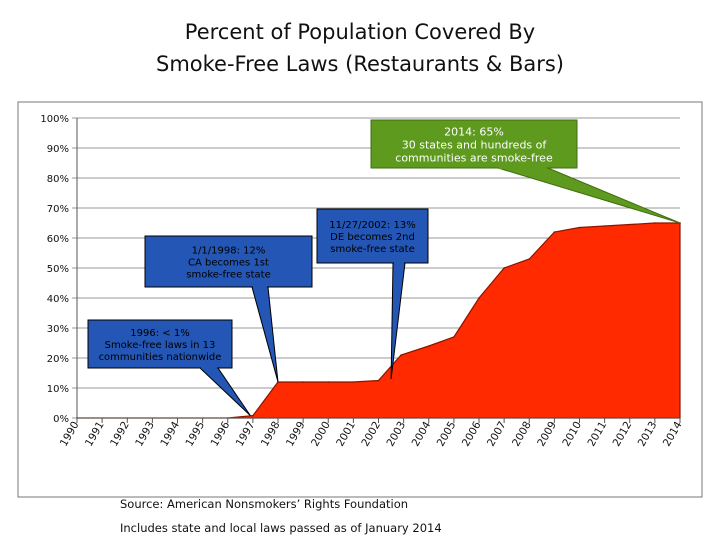  What do you see at coordinates (54, 119) in the screenshot?
I see `y-tick-label: 100%` at bounding box center [54, 119].